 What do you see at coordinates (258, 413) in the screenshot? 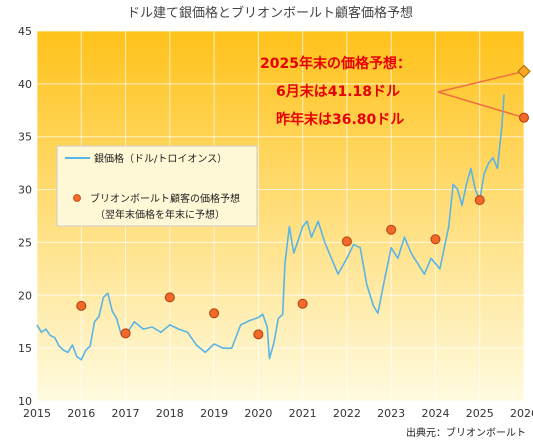
I see `x-tick-label: 2020` at bounding box center [258, 413].